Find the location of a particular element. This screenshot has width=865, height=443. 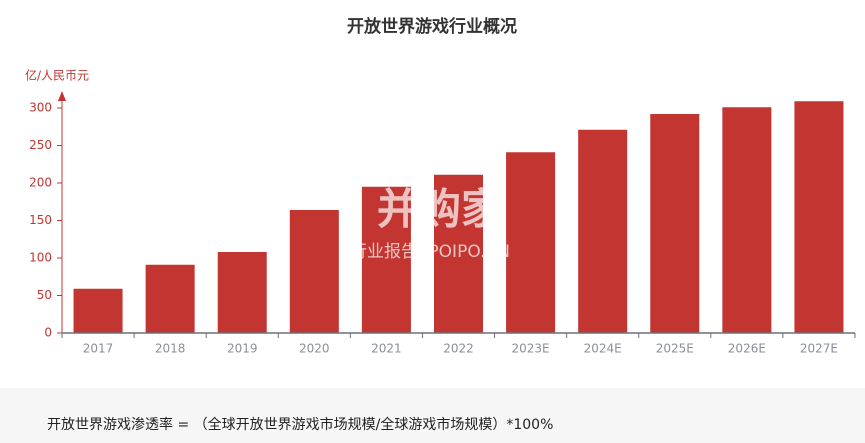

y-tick-label: 300 is located at coordinates (40, 108).